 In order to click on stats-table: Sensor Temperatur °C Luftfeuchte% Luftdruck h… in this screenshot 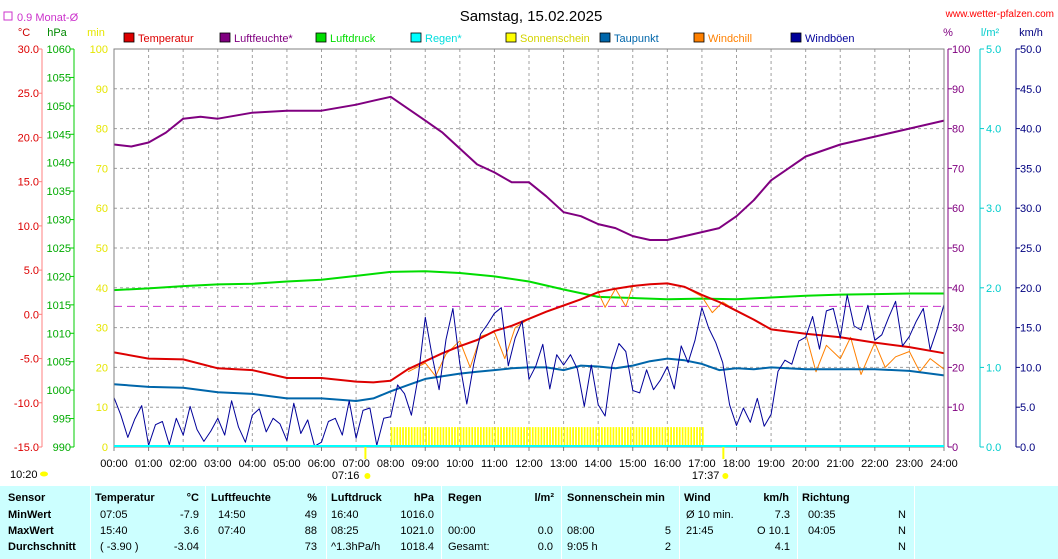, I will do `click(529, 522)`.